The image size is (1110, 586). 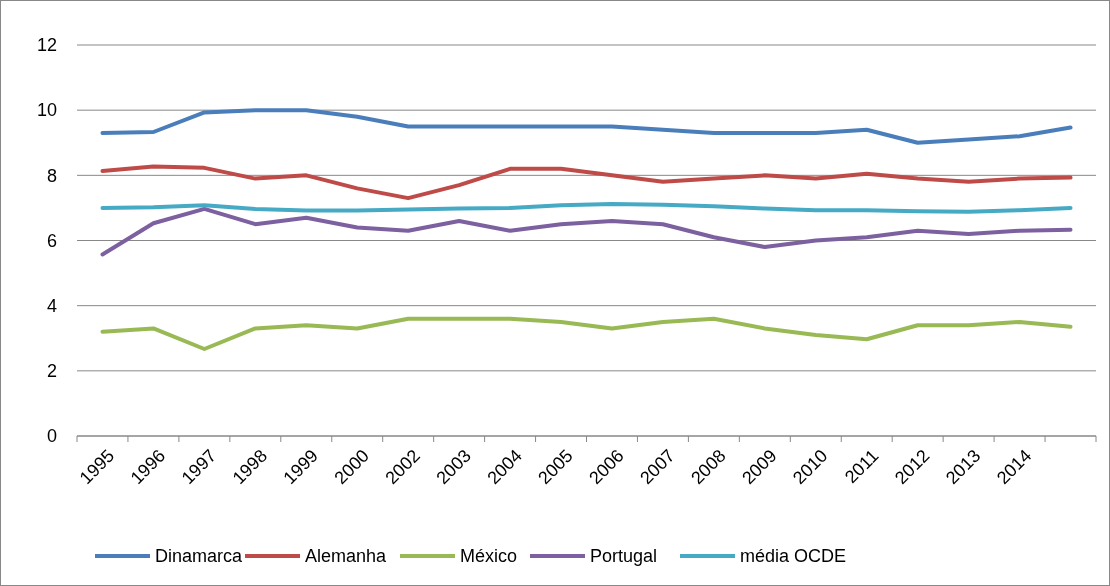 I want to click on legend-label: México, so click(x=489, y=556).